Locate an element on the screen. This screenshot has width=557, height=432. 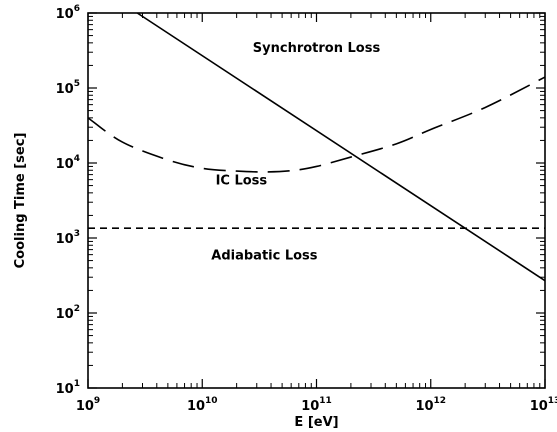
x-tick-label: 1013 is located at coordinates (543, 405).